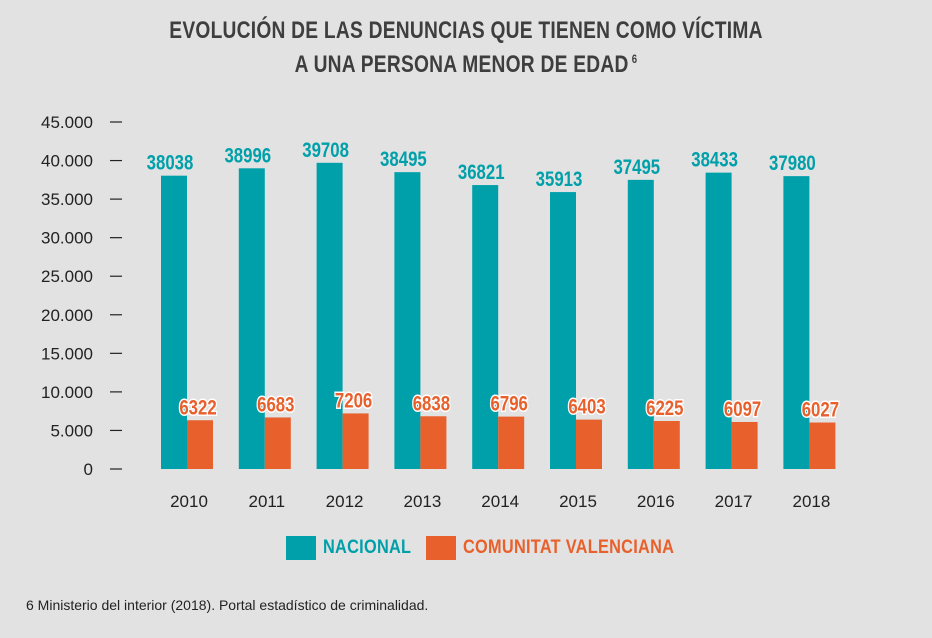  I want to click on legend-label-nacional: NACIONAL, so click(367, 547).